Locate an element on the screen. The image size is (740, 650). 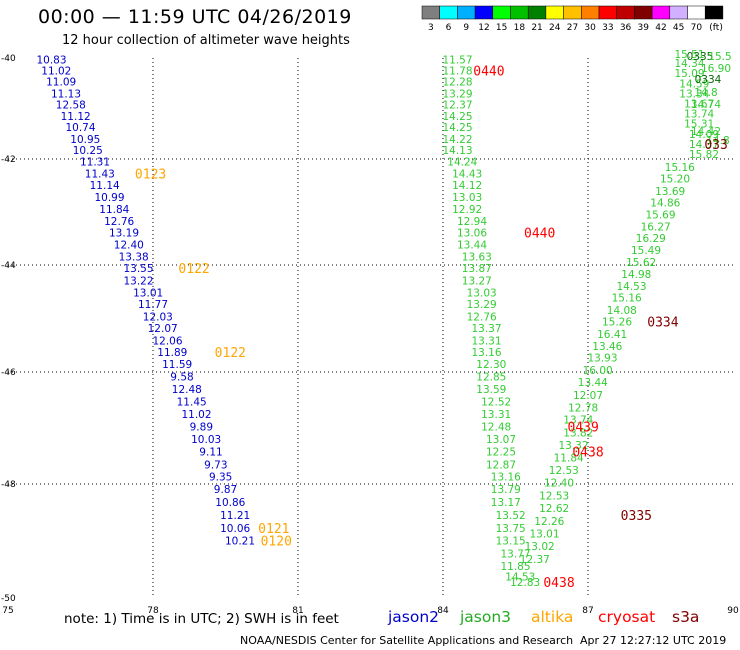
swh-value: 9.73 is located at coordinates (215, 465).